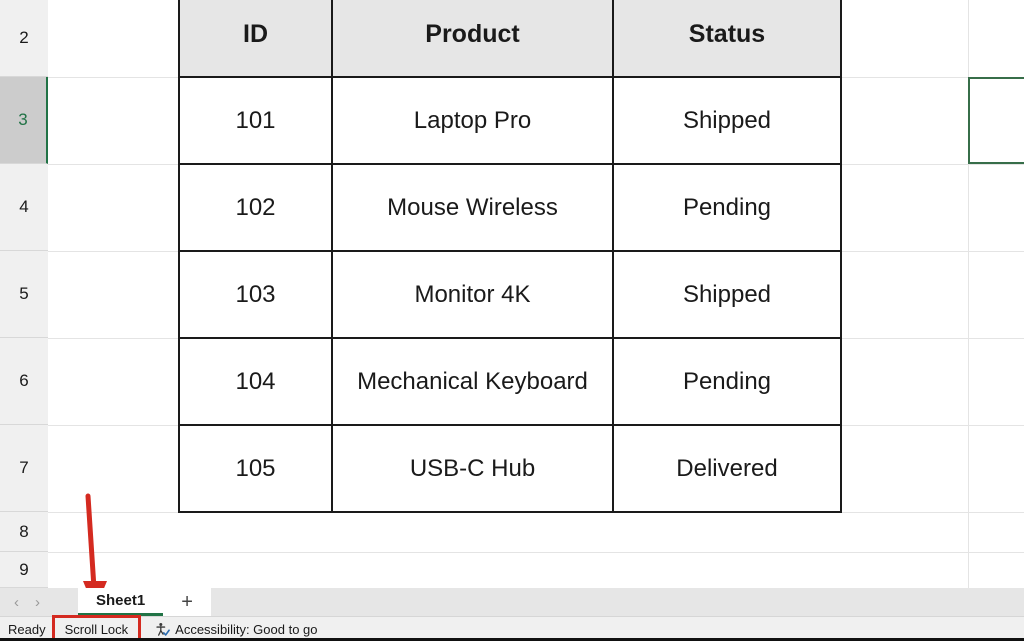 The image size is (1024, 641). What do you see at coordinates (255, 381) in the screenshot?
I see `cell-id: 104` at bounding box center [255, 381].